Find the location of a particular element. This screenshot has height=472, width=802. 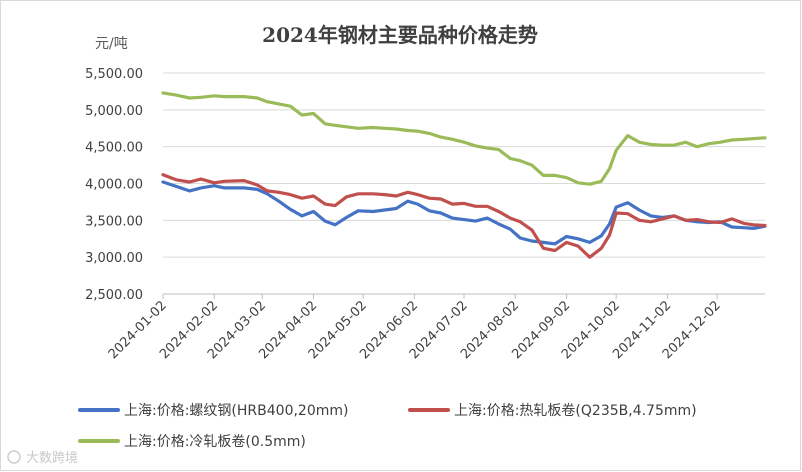

watermark-text: 大数跨境 is located at coordinates (52, 458).